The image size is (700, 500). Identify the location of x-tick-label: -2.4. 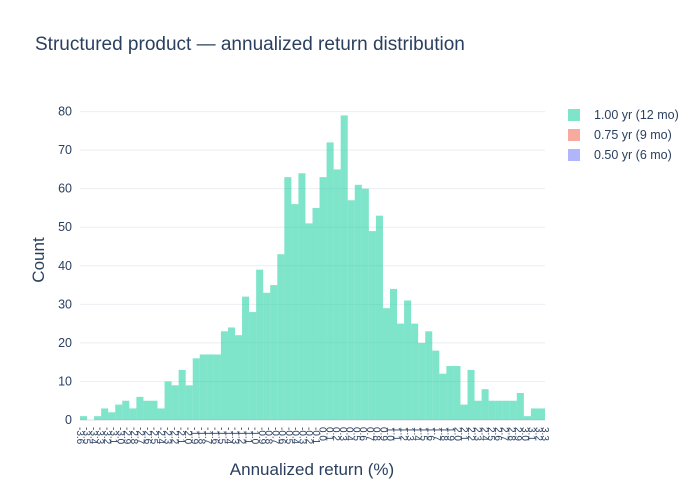
(160, 436).